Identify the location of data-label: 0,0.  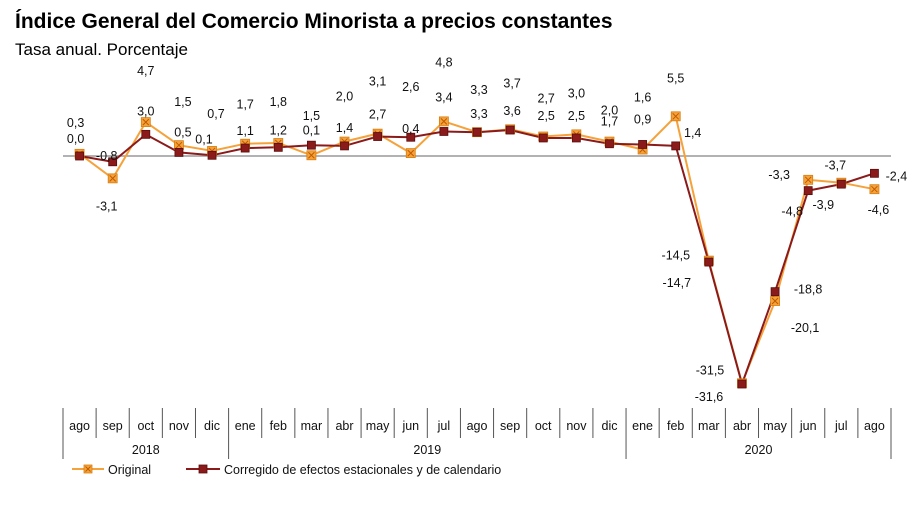
(75, 139).